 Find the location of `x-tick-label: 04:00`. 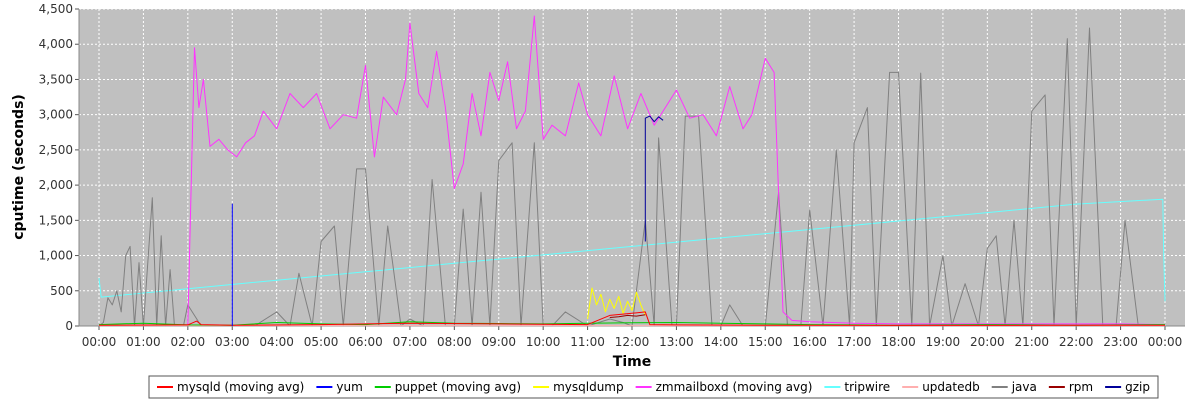

x-tick-label: 04:00 is located at coordinates (276, 342).